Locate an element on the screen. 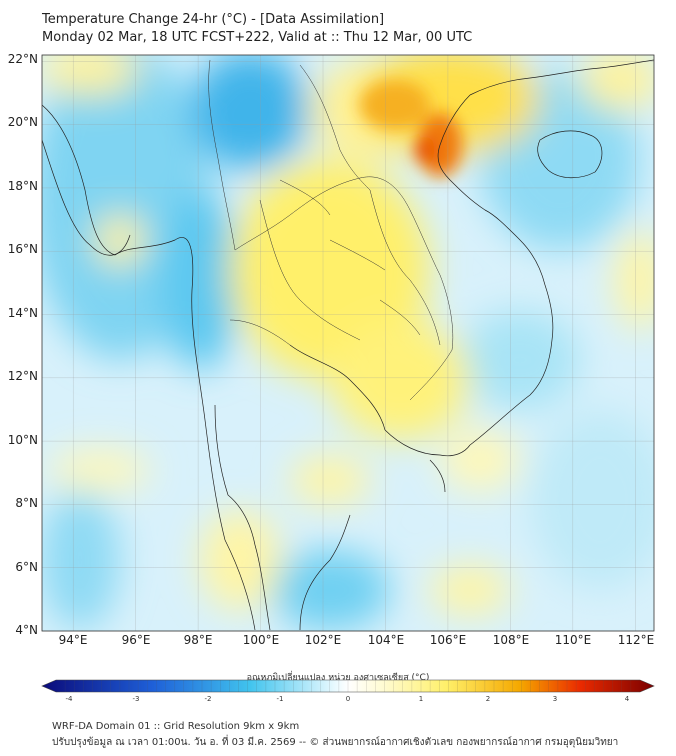  lat-label-10: 10°N is located at coordinates (22, 440).